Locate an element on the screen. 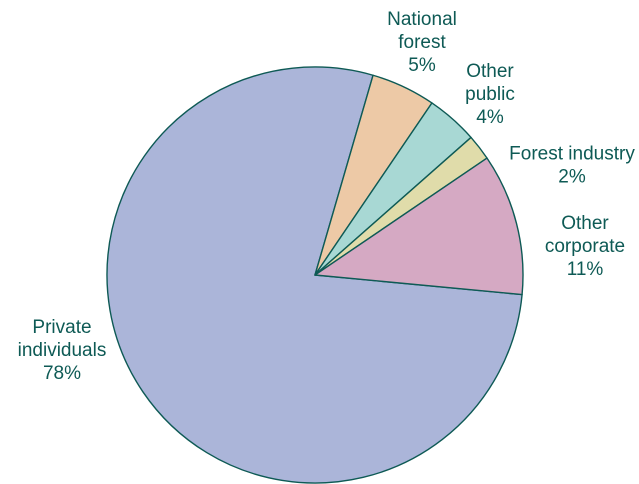 The width and height of the screenshot is (639, 484). slice-label-other-public: Other public 4% is located at coordinates (490, 94).